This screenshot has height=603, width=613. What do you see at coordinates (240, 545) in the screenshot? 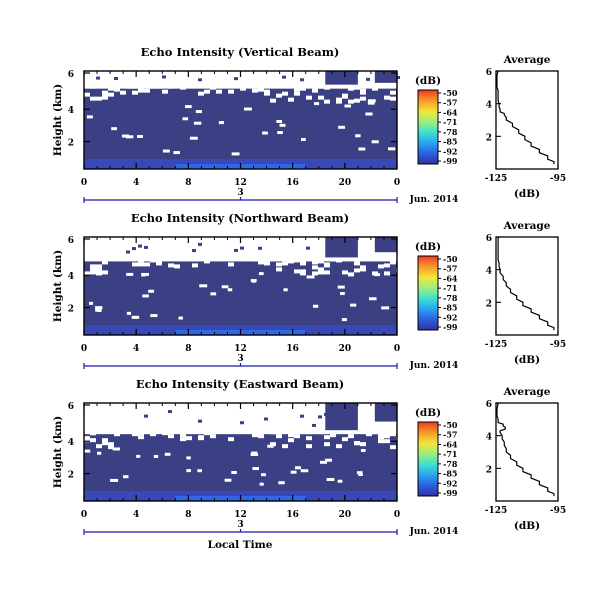
I see `x-axis-label: Local Time` at bounding box center [240, 545].